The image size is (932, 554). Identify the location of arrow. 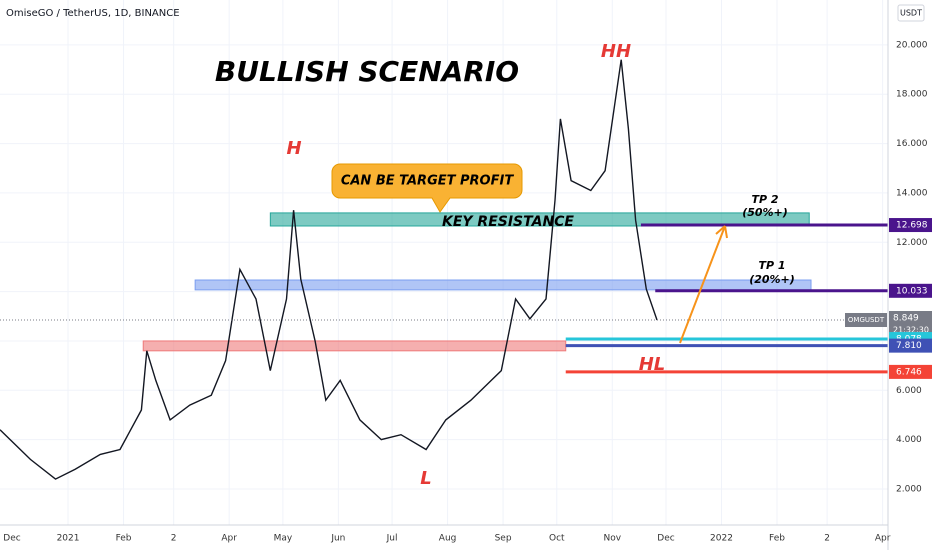
(702, 284).